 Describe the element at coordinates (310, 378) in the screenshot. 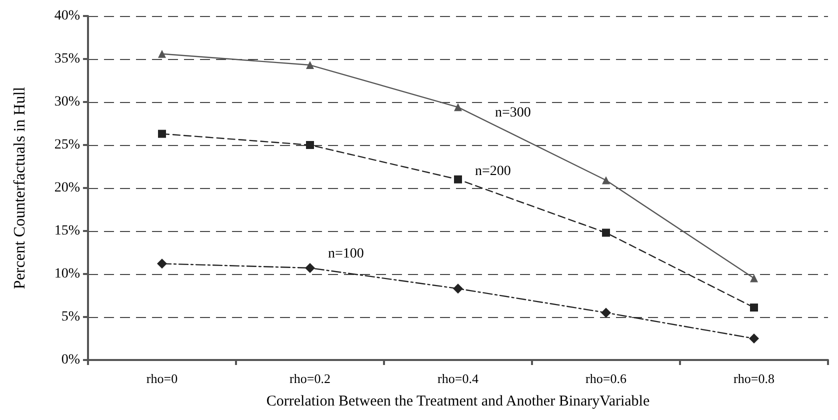

I see `x-tick-label: rho=0.2` at that location.